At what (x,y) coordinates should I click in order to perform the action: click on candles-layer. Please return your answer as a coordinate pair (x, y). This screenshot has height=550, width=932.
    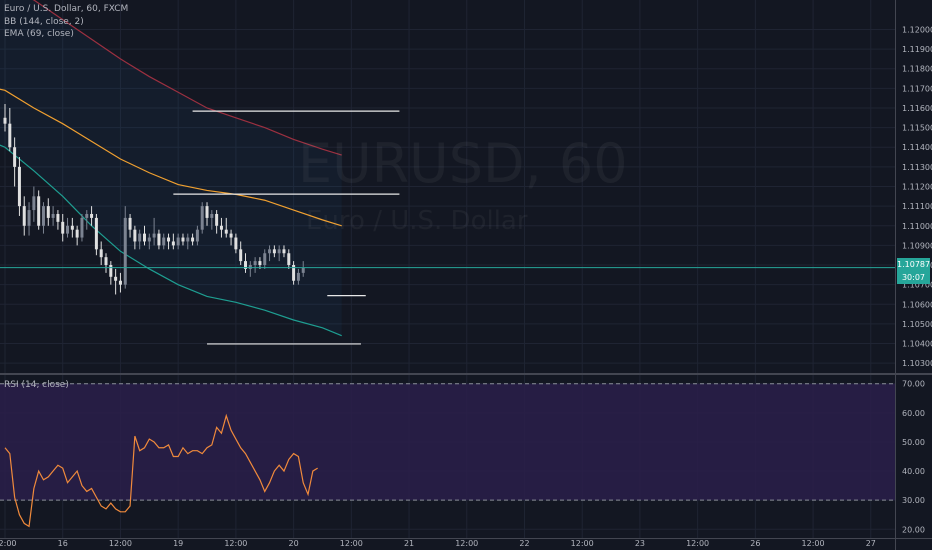
    Looking at the image, I should click on (154, 199).